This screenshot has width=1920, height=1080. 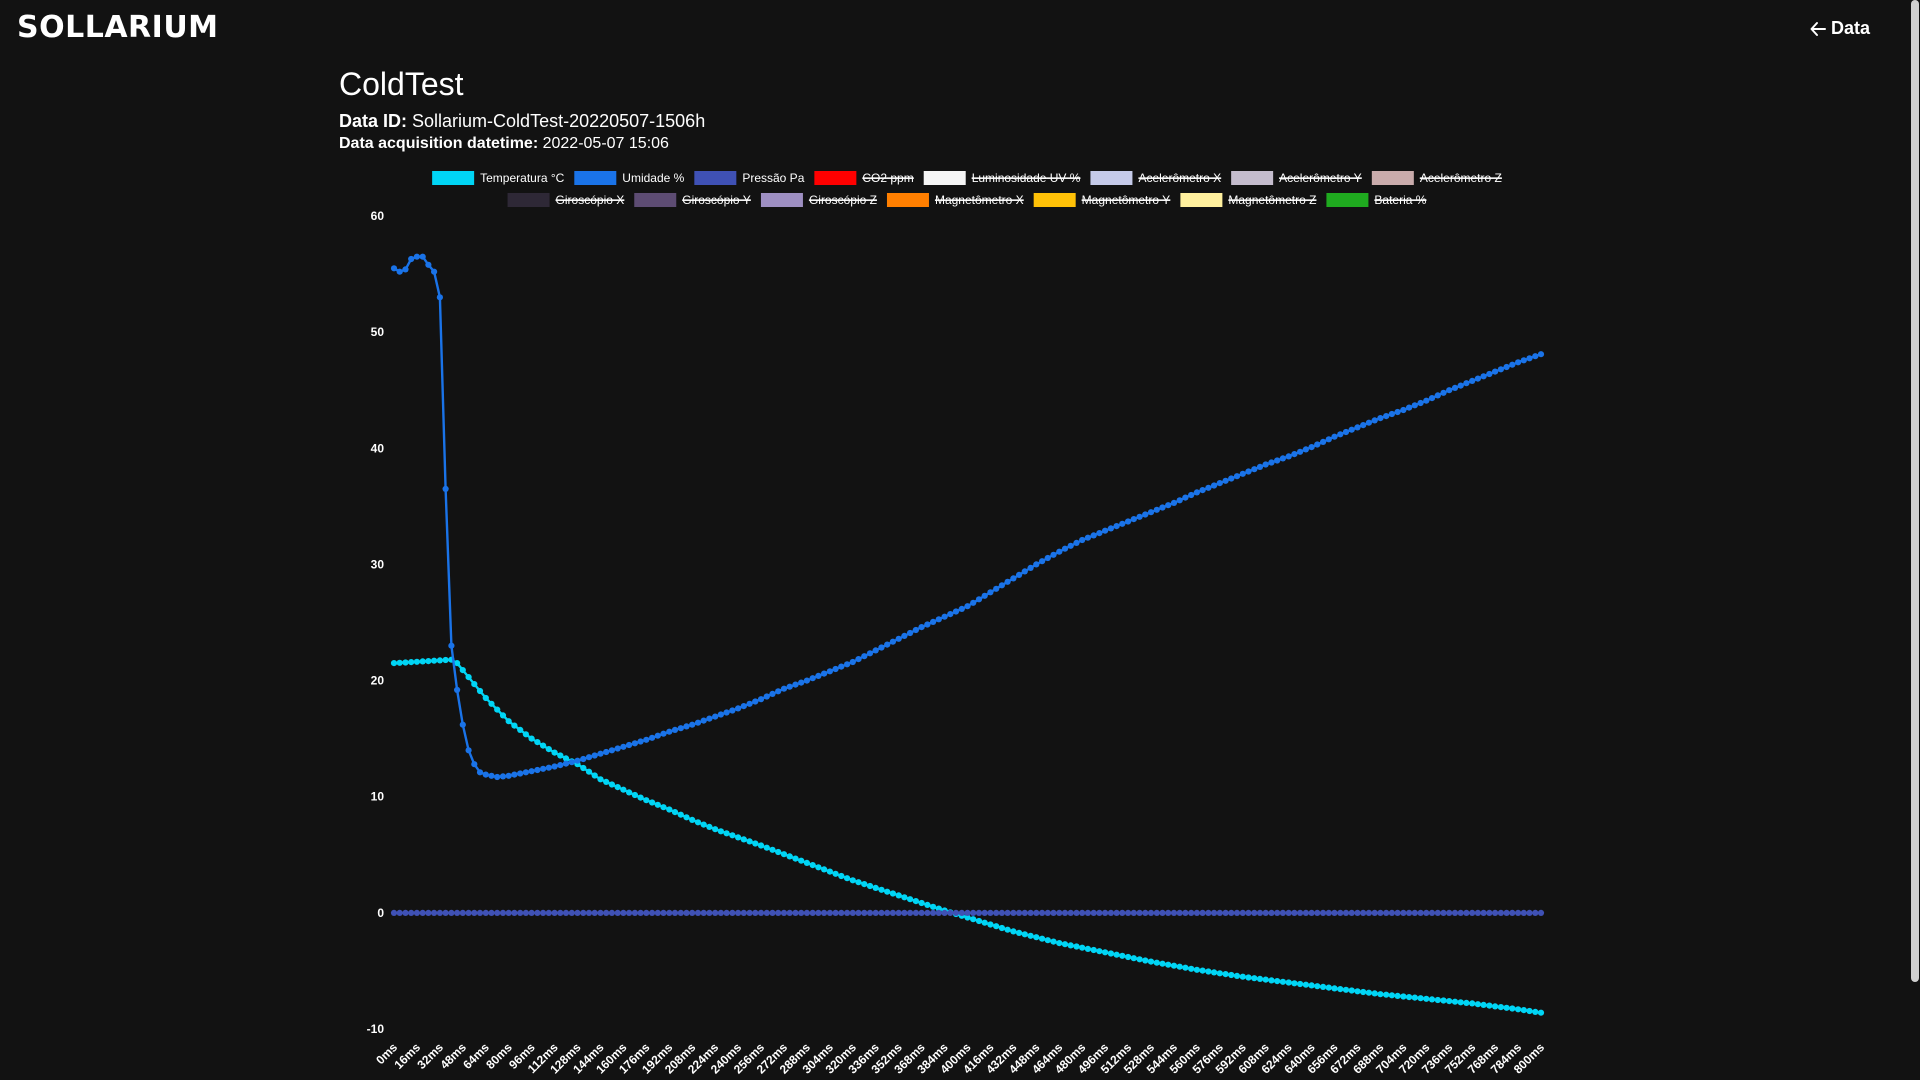 What do you see at coordinates (1252, 178) in the screenshot?
I see `legend-swatch-acelerometro-y` at bounding box center [1252, 178].